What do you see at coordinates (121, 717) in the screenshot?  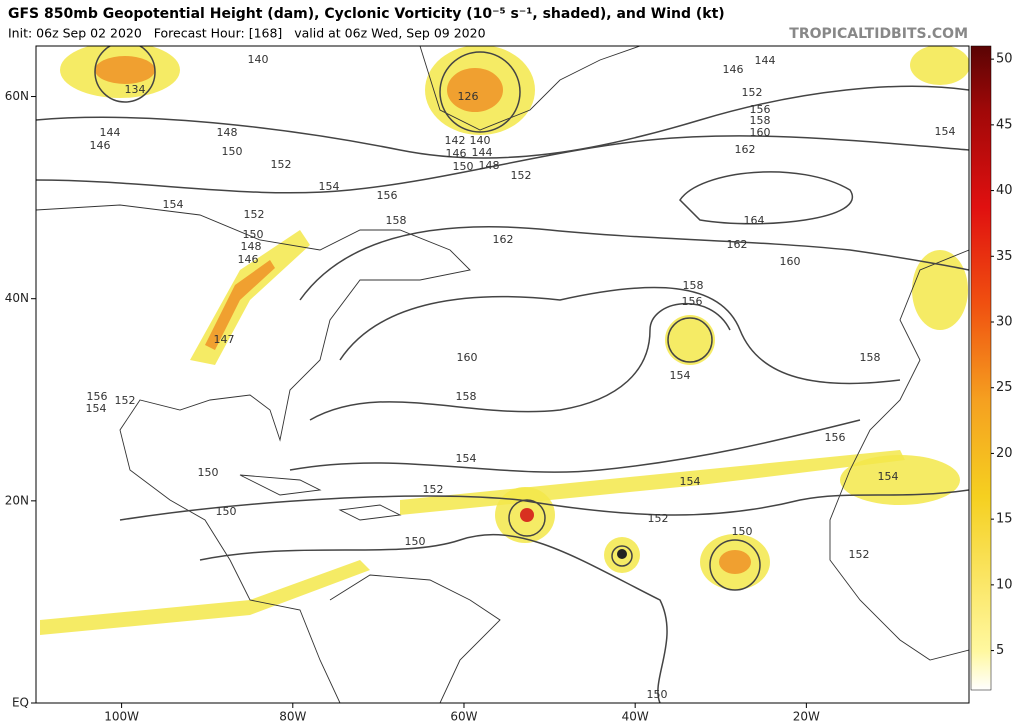 I see `lon-label: 100W` at bounding box center [121, 717].